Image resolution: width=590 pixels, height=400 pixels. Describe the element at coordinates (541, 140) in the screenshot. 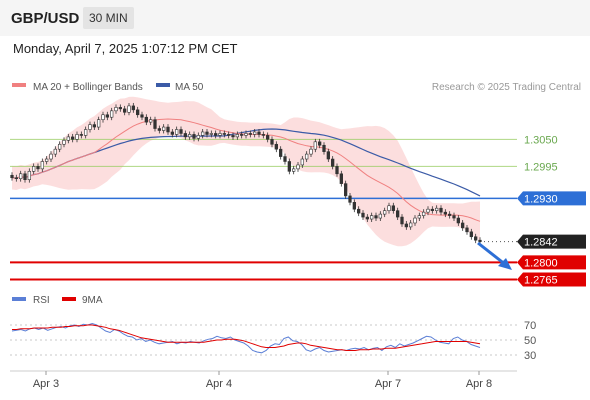

I see `level-label-1.3050: 1.3050` at that location.